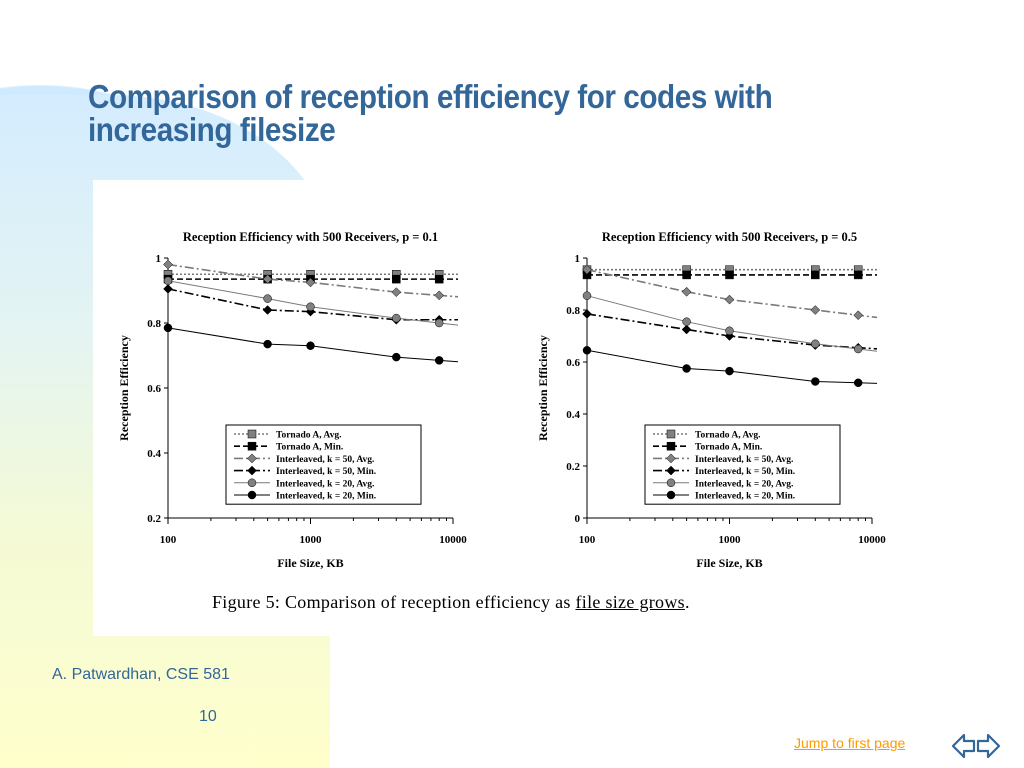 The height and width of the screenshot is (768, 1024). I want to click on x-tick-label: 10000, so click(453, 540).